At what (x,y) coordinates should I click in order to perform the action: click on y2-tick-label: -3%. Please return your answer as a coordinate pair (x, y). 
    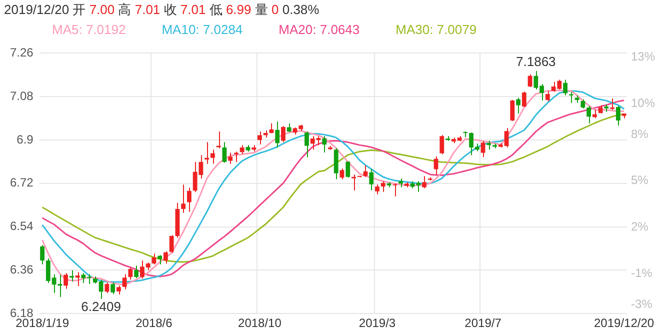
    Looking at the image, I should click on (641, 303).